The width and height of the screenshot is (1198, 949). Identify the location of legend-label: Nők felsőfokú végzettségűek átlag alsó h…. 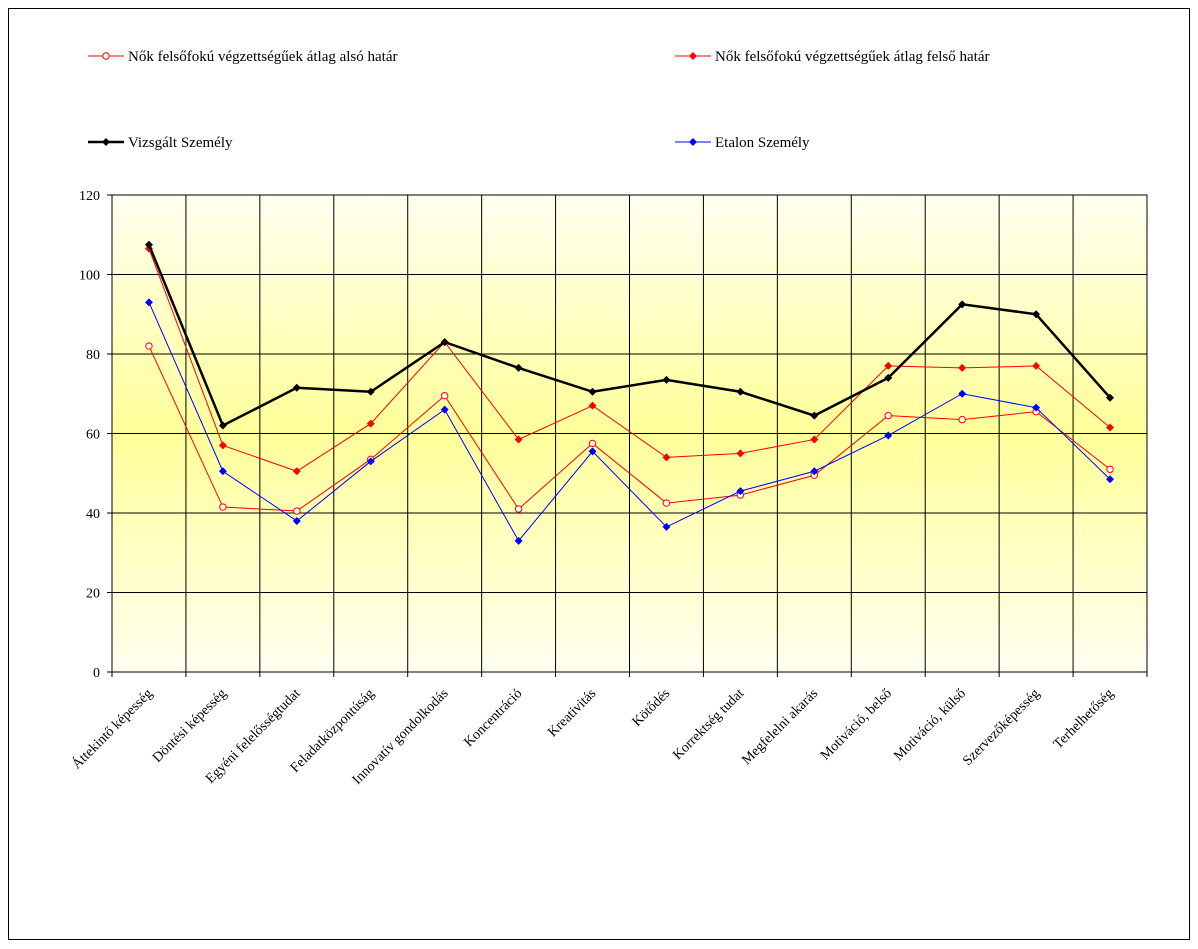
(263, 57).